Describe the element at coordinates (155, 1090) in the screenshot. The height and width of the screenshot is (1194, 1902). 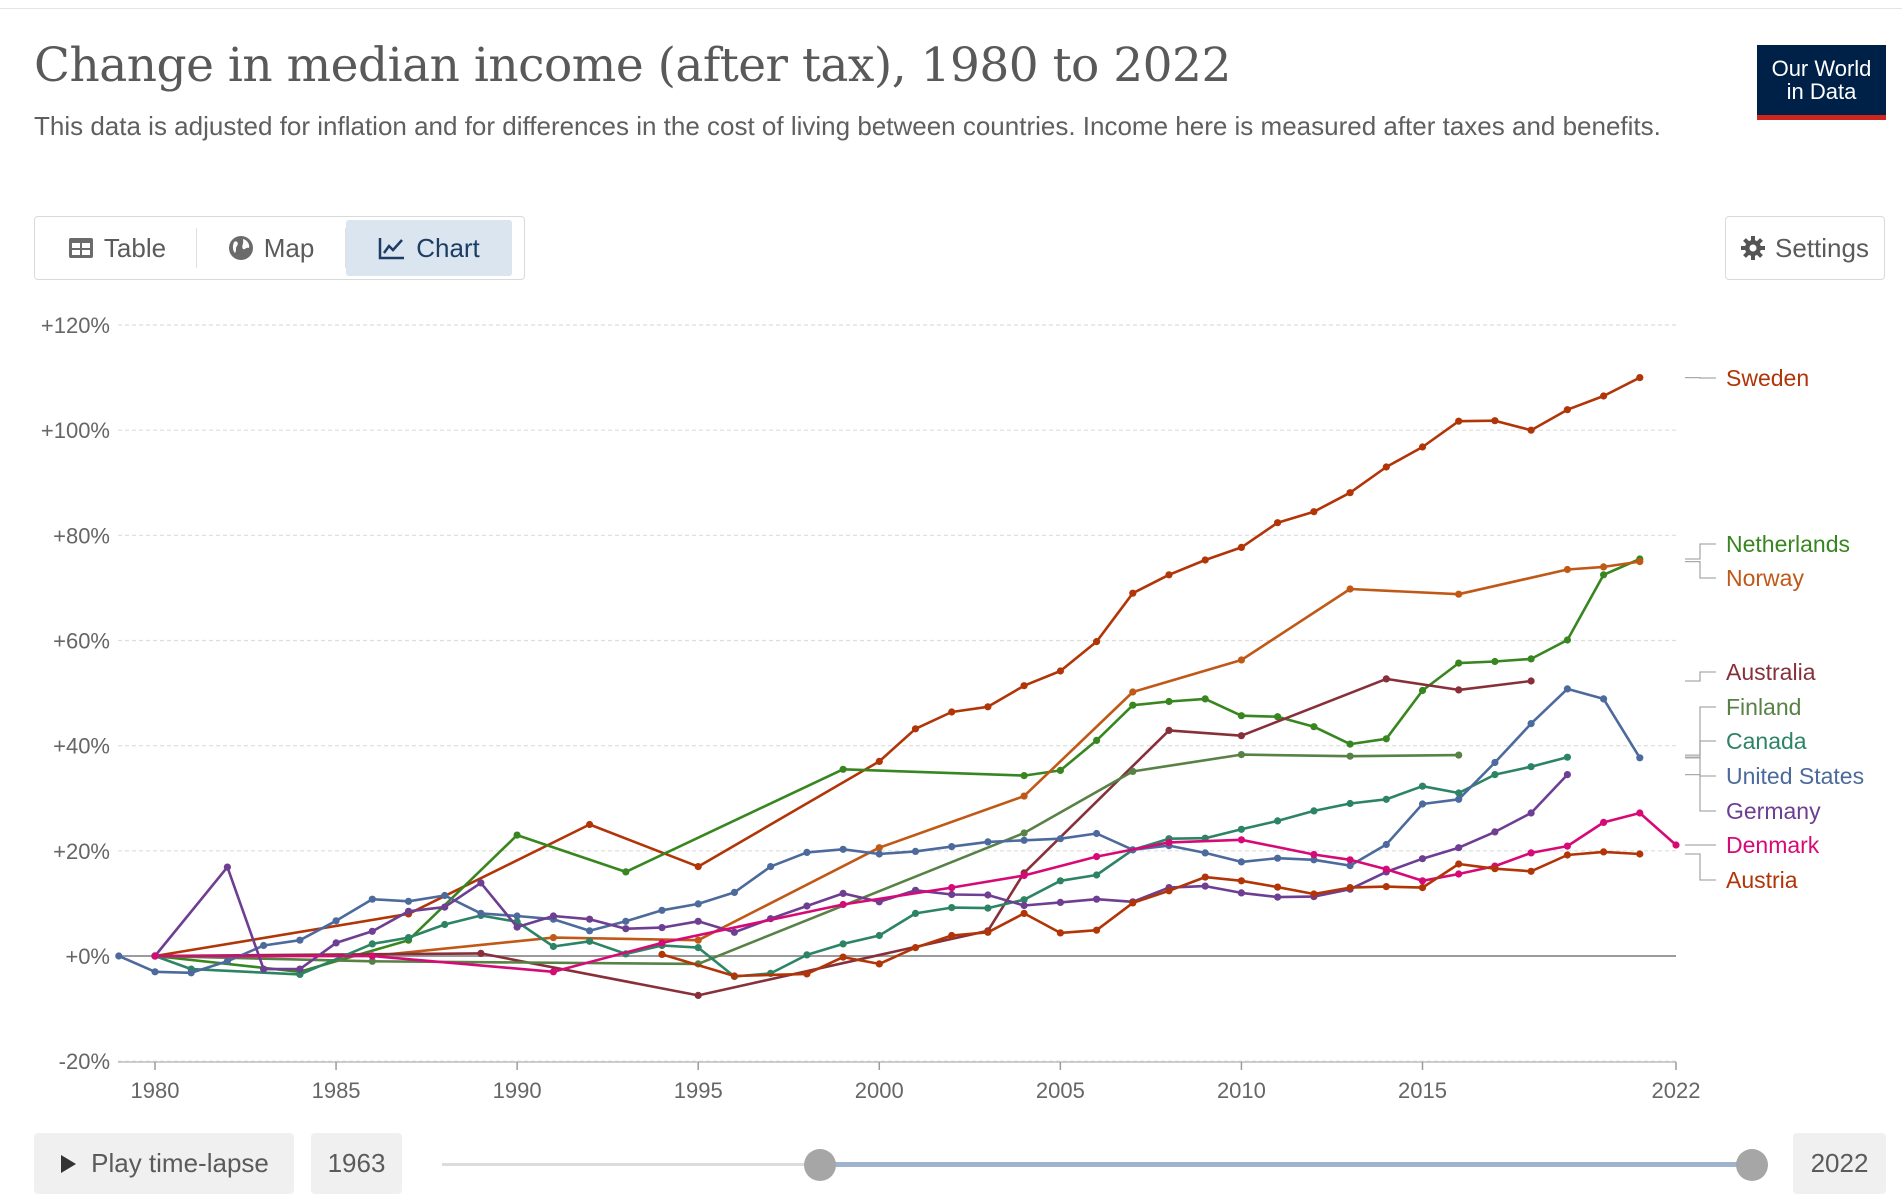
I see `x-tick-label: 1980` at that location.